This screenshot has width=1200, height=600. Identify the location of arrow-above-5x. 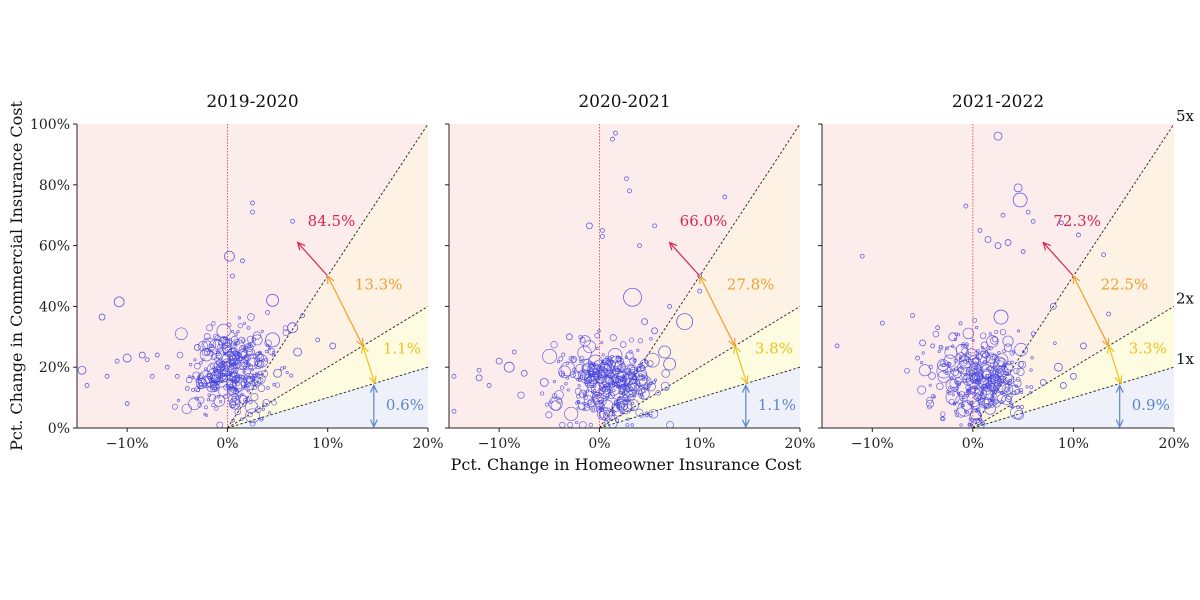
(685, 259).